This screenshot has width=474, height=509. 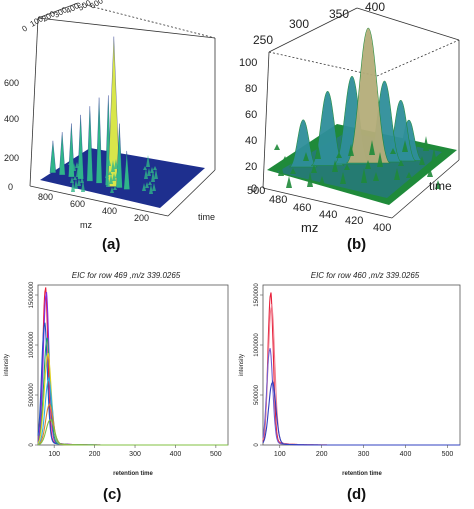 What do you see at coordinates (32, 294) in the screenshot?
I see `y-tick-label: 15000000` at bounding box center [32, 294].